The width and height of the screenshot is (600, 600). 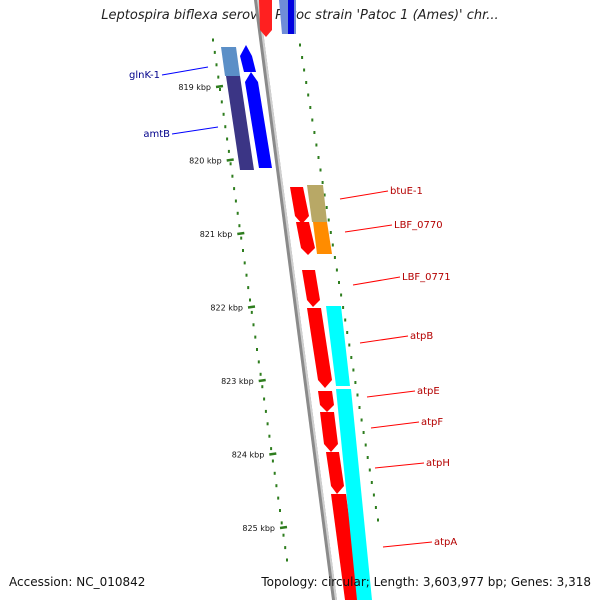 I want to click on gene-atpE-arrow, so click(x=326, y=401).